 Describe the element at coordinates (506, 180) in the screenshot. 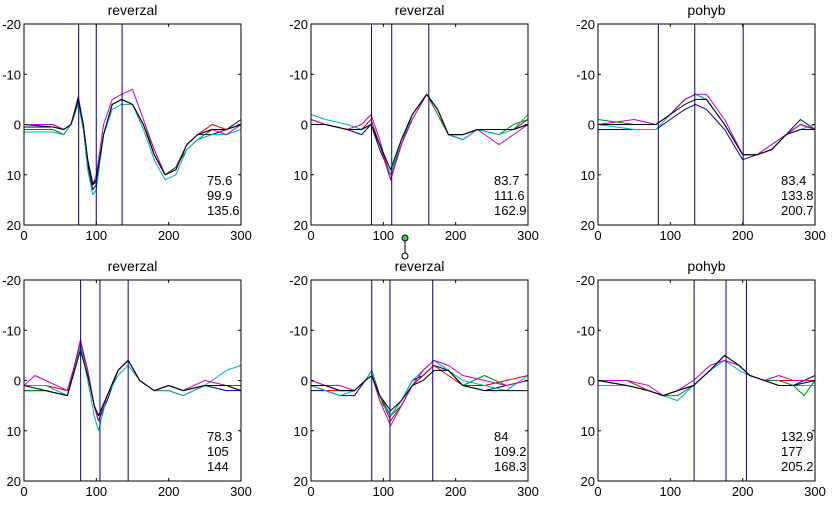

I see `latency-value: 83.7` at that location.